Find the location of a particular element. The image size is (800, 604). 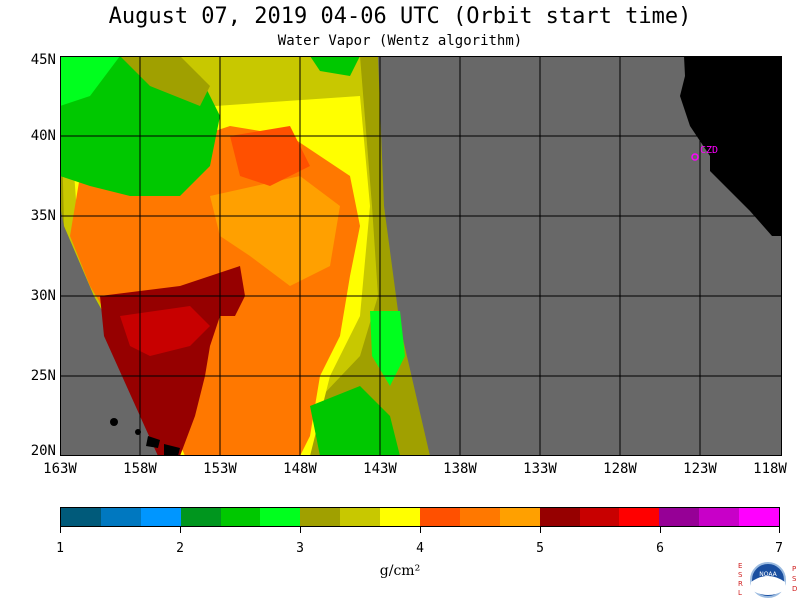

colorbar is located at coordinates (420, 517).